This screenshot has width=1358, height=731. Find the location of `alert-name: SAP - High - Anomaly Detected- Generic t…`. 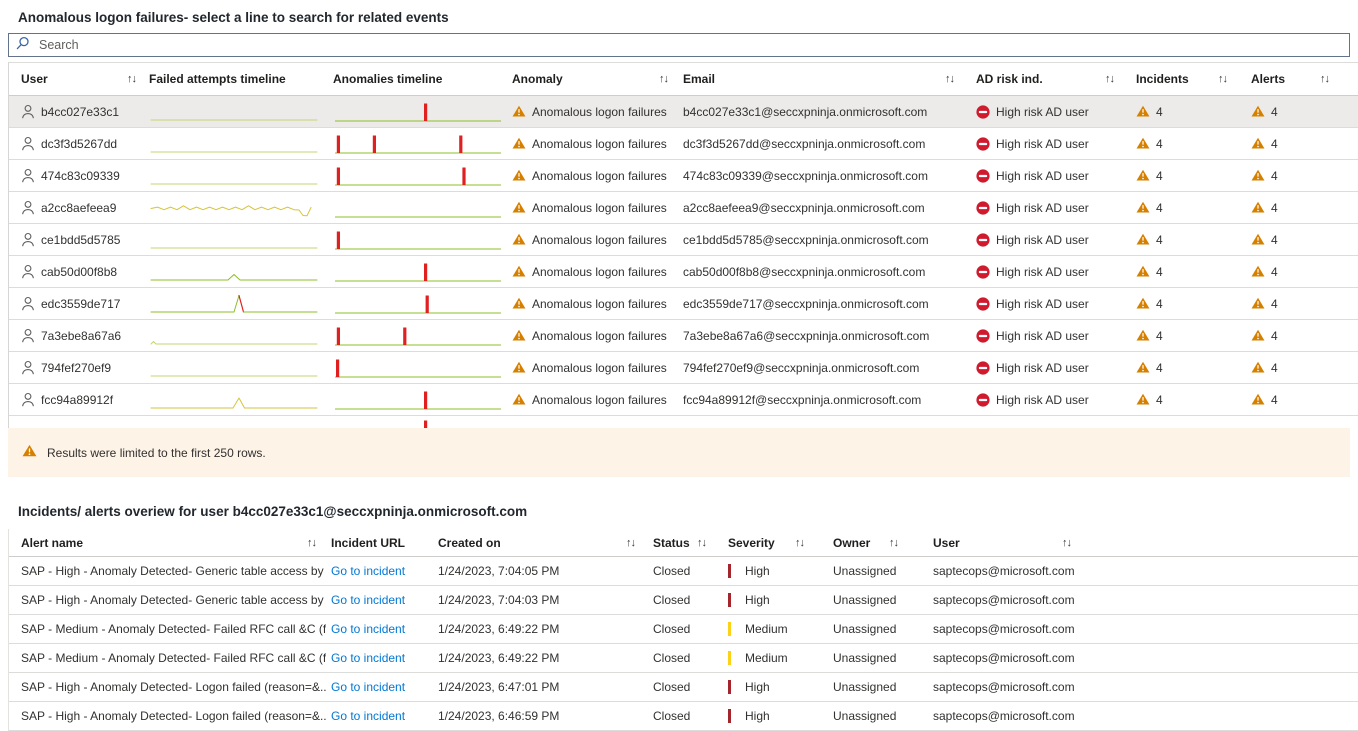

alert-name: SAP - High - Anomaly Detected- Generic t… is located at coordinates (173, 600).